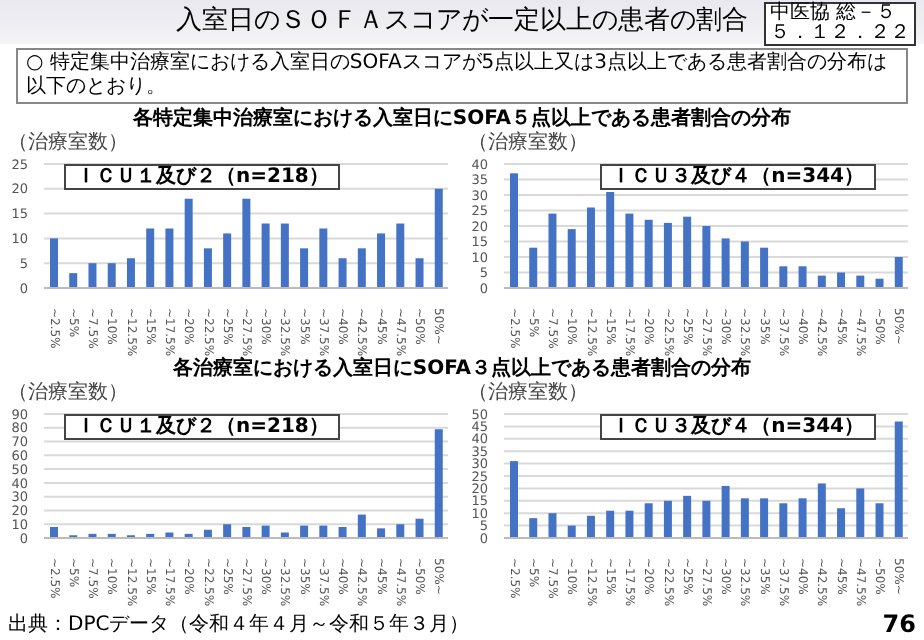 The height and width of the screenshot is (640, 924). Describe the element at coordinates (840, 33) in the screenshot. I see `text: ５．１２．２２` at that location.